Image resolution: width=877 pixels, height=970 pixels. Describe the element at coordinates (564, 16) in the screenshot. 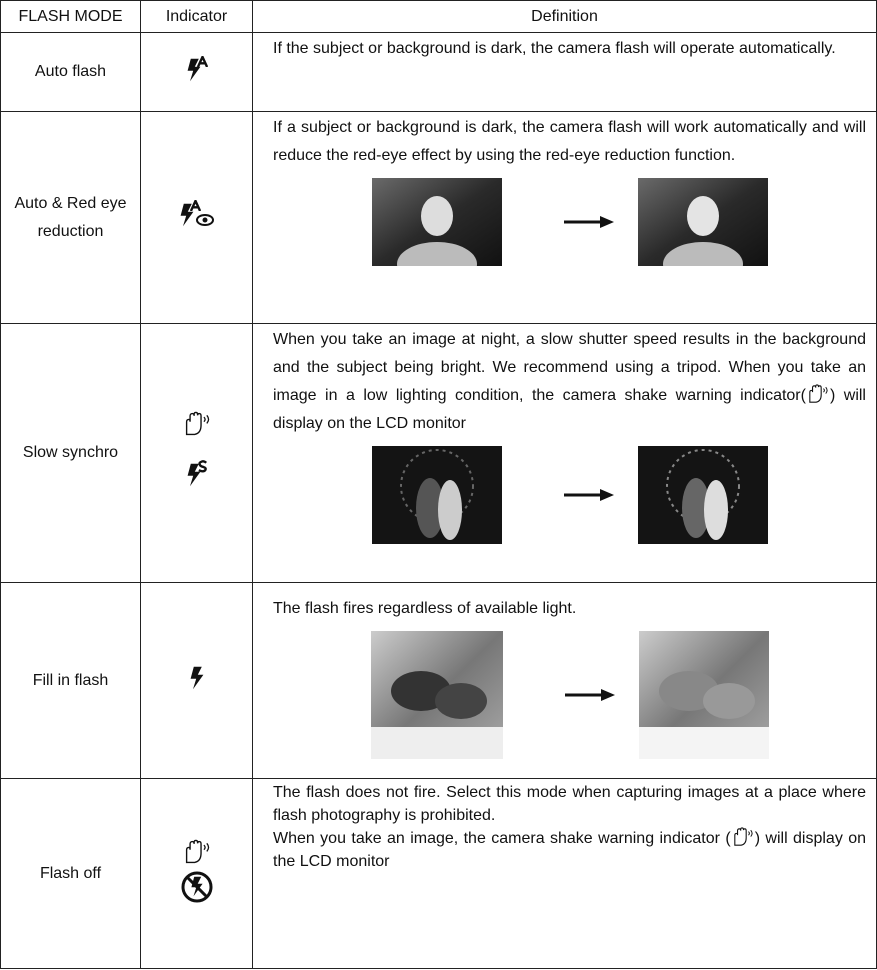

I see `header-cell: Definition` at that location.